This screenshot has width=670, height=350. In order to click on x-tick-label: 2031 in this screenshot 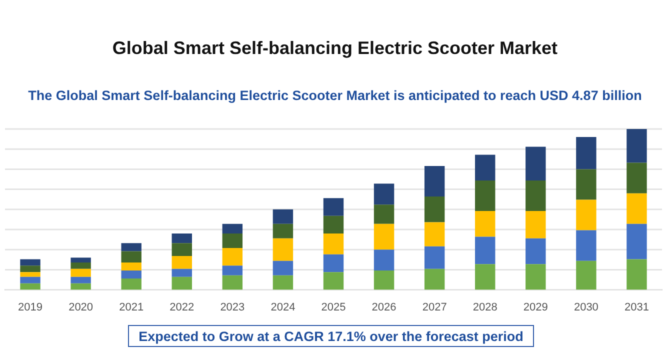, I will do `click(636, 307)`.